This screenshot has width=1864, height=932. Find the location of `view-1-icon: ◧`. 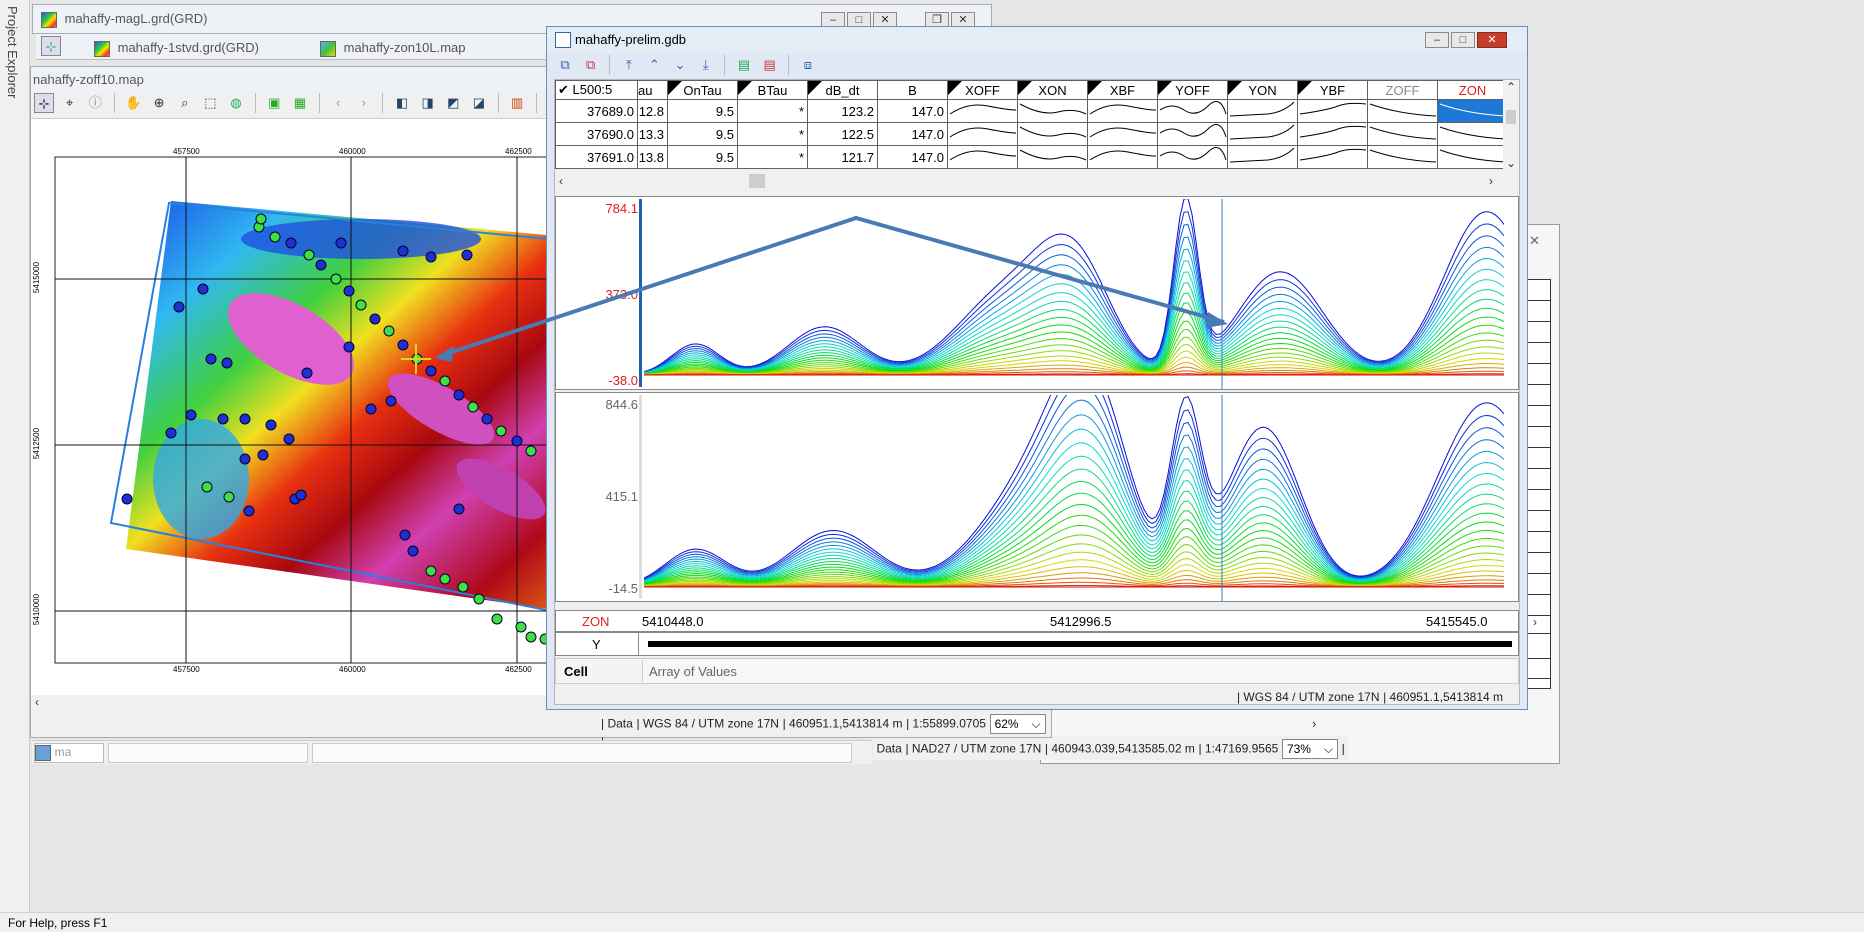

view-1-icon: ◧ is located at coordinates (402, 102).